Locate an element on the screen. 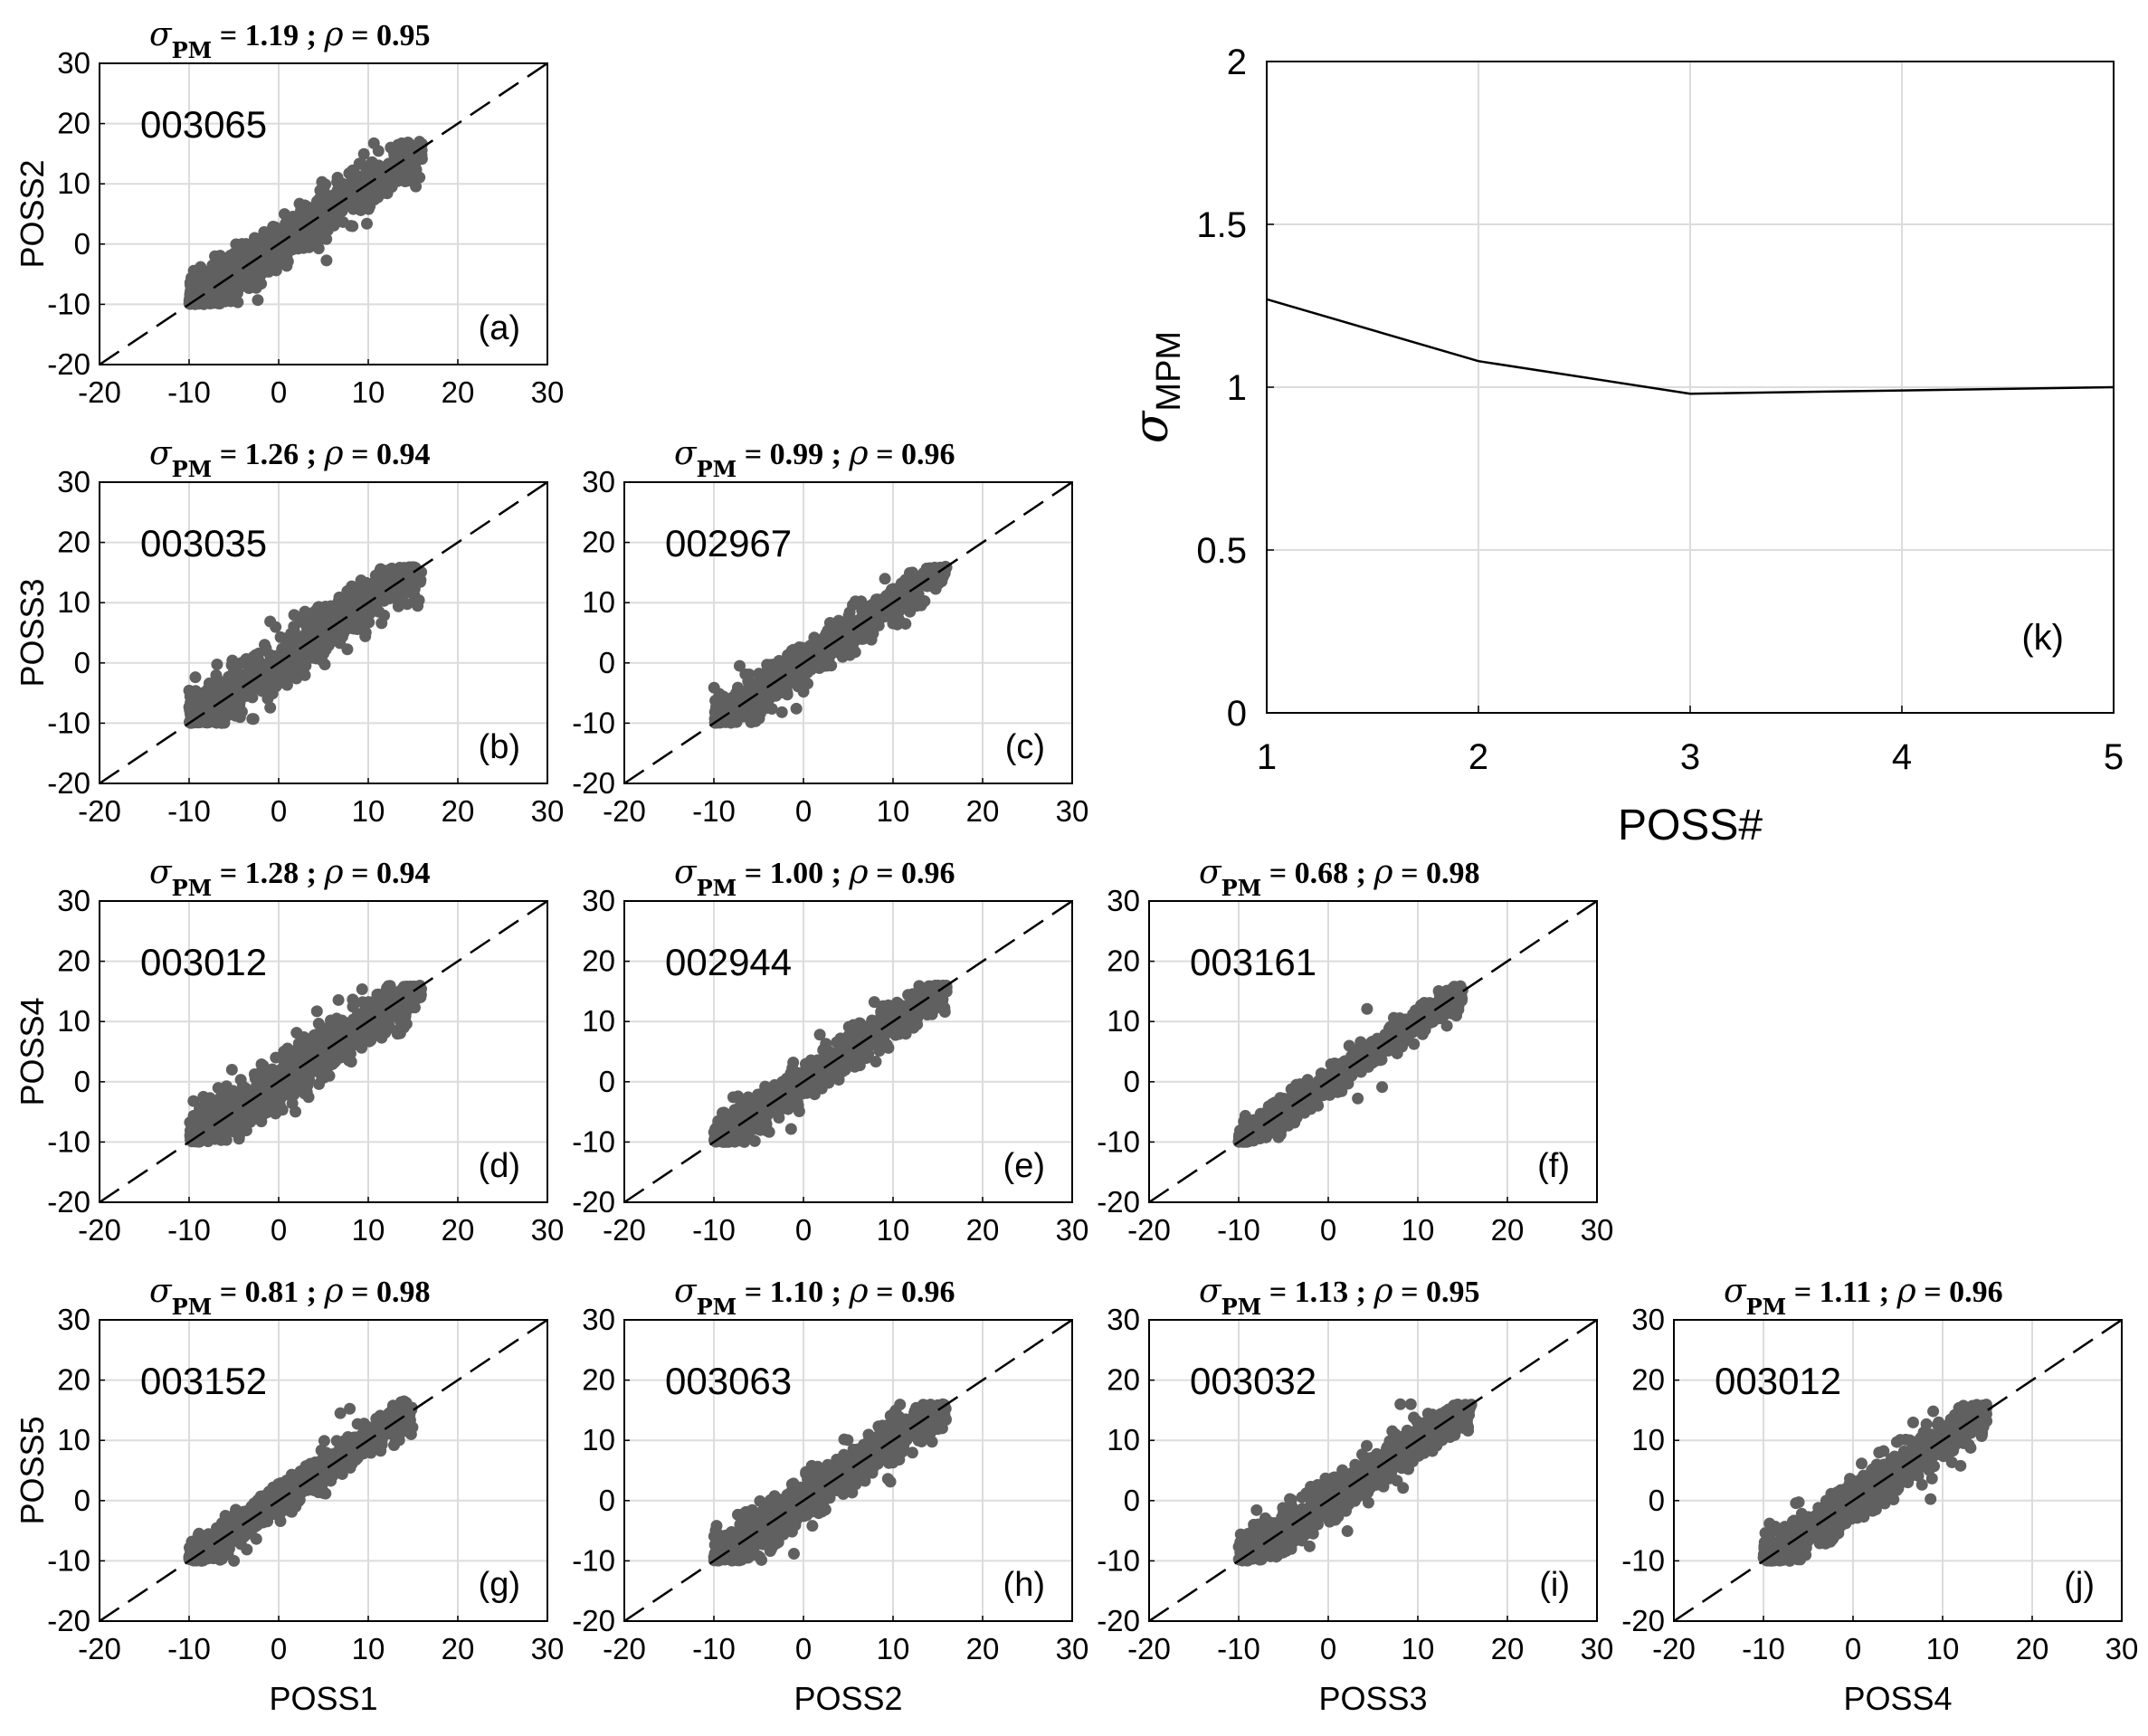 The image size is (2148, 1736). station-id-label: 003035 is located at coordinates (203, 543).